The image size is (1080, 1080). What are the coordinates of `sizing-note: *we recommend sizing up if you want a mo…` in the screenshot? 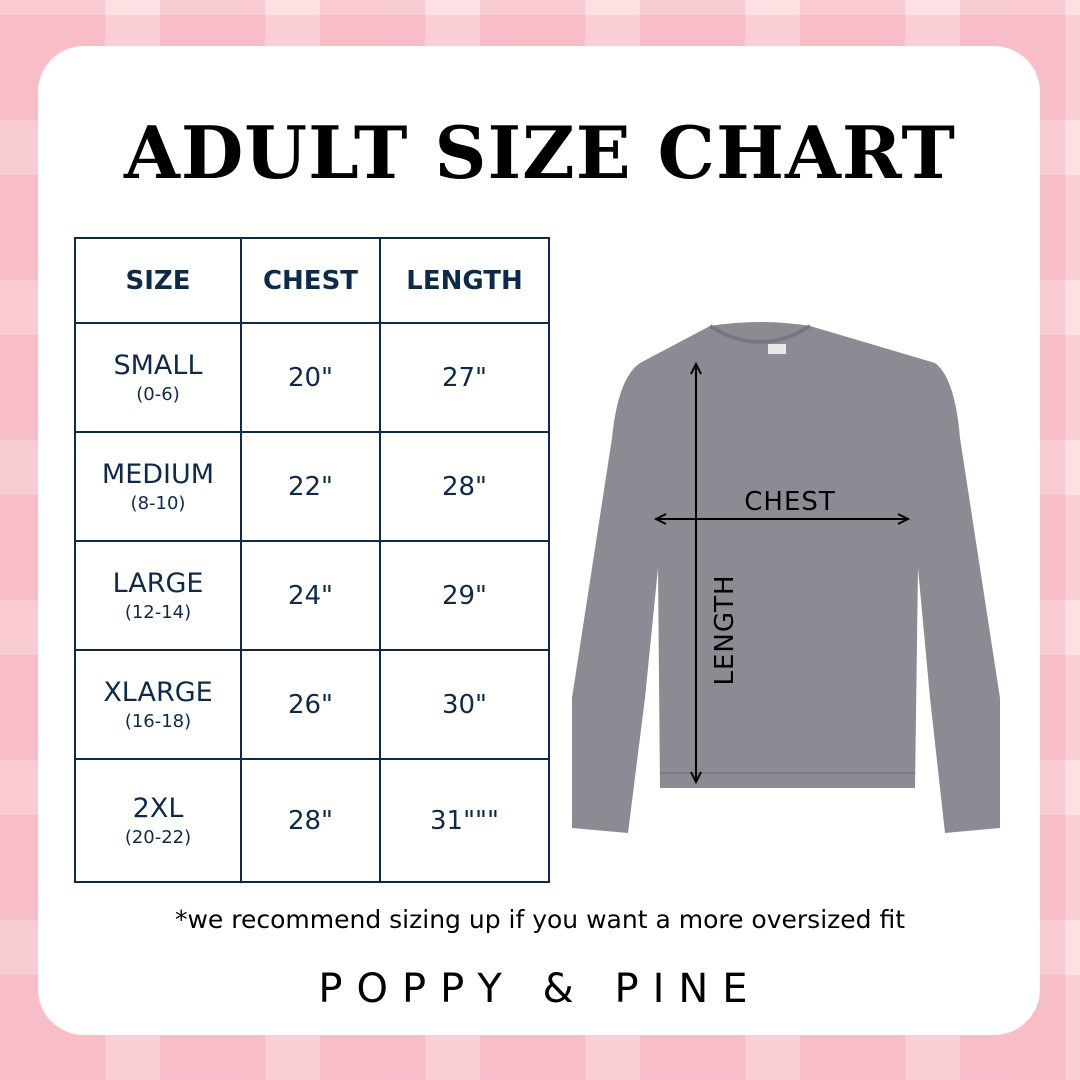 It's located at (540, 919).